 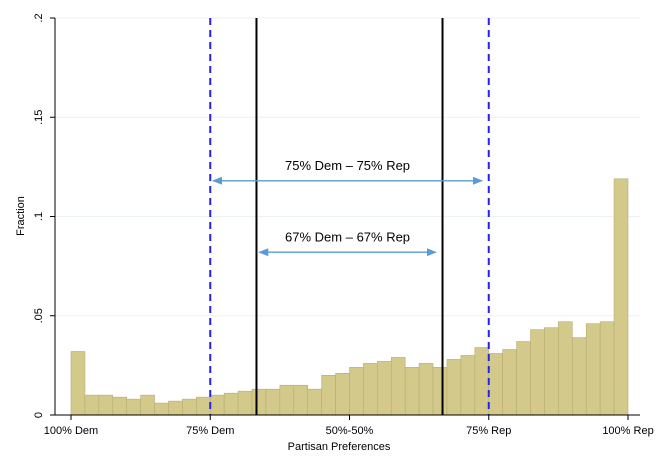 What do you see at coordinates (210, 431) in the screenshot?
I see `x-tick-label-1: 75% Dem` at bounding box center [210, 431].